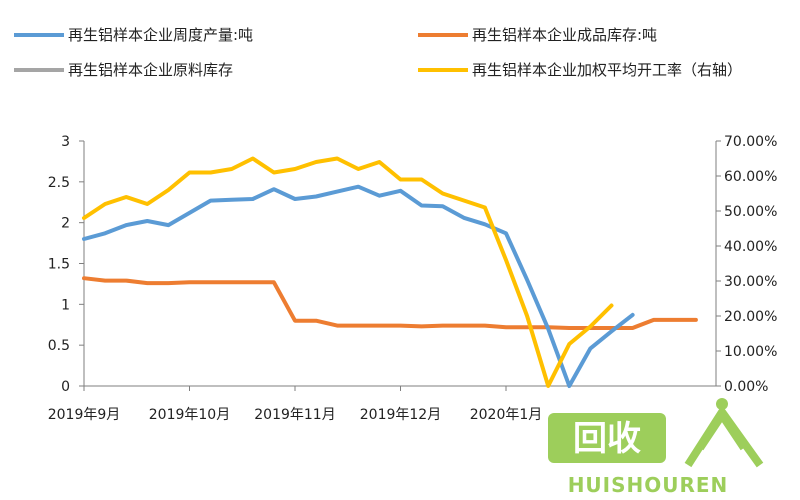  I want to click on y-left-tick-label: 3, so click(65, 142).